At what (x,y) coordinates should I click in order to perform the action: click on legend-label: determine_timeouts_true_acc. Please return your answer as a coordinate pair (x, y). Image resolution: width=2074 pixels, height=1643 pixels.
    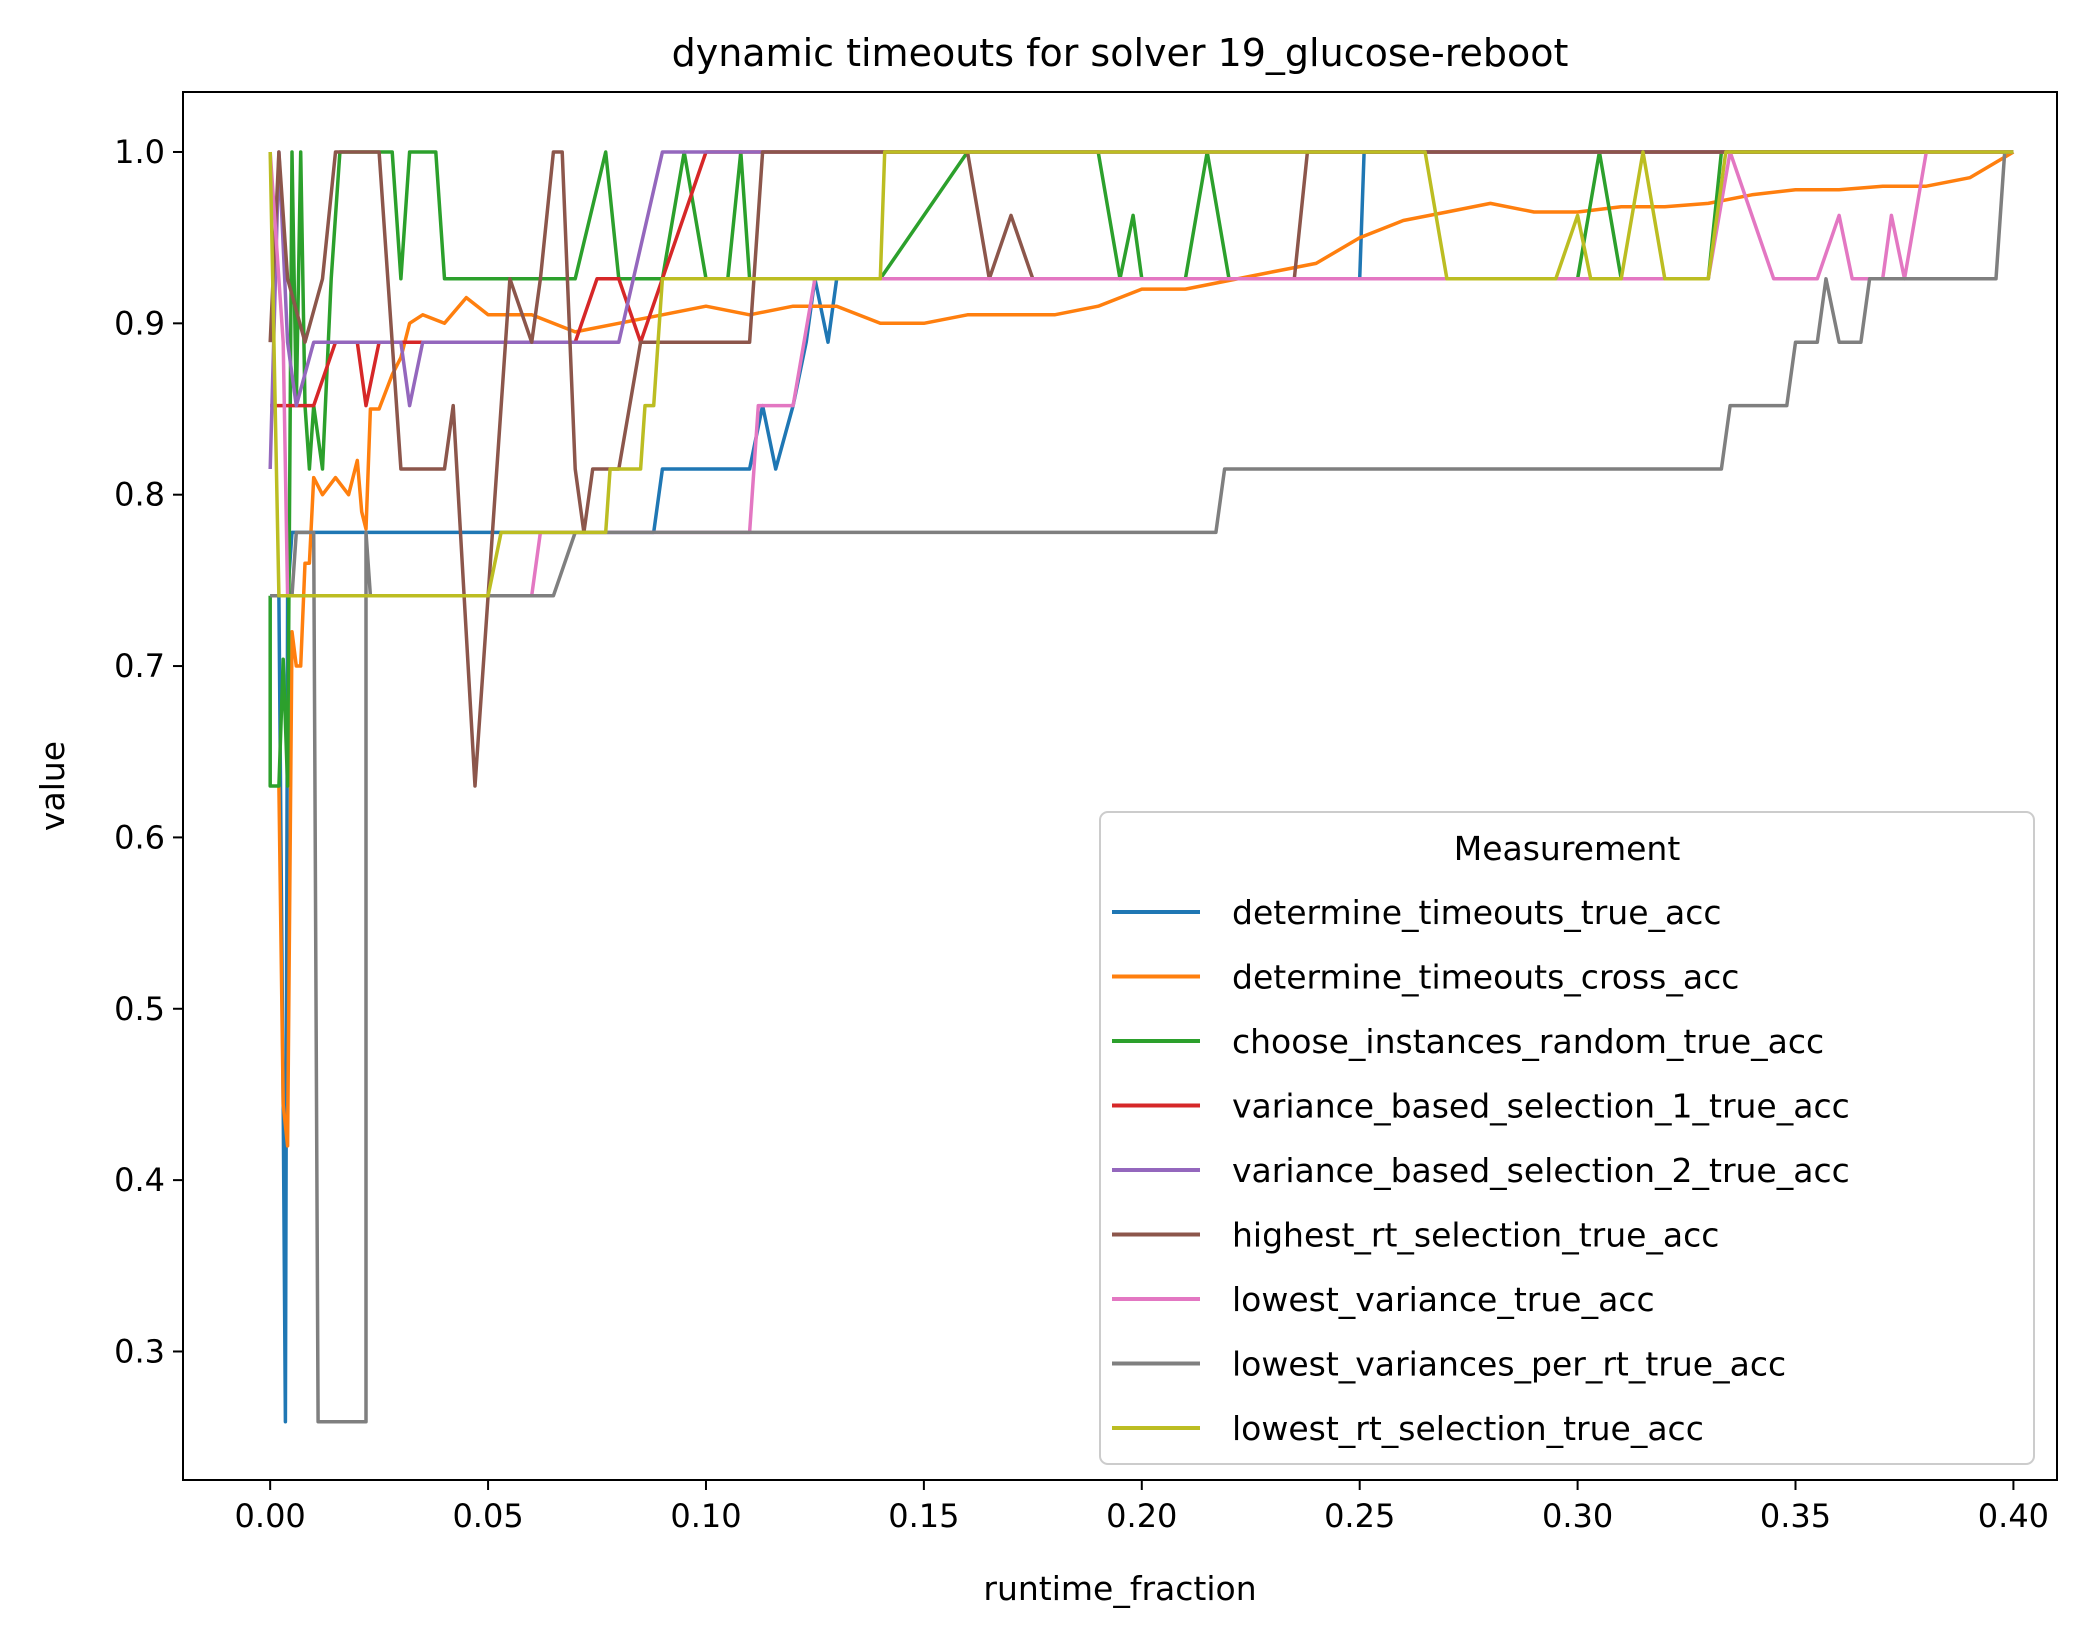
    Looking at the image, I should click on (1477, 912).